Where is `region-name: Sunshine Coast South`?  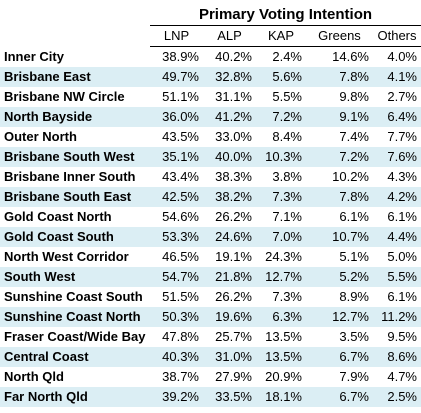
region-name: Sunshine Coast South is located at coordinates (73, 296).